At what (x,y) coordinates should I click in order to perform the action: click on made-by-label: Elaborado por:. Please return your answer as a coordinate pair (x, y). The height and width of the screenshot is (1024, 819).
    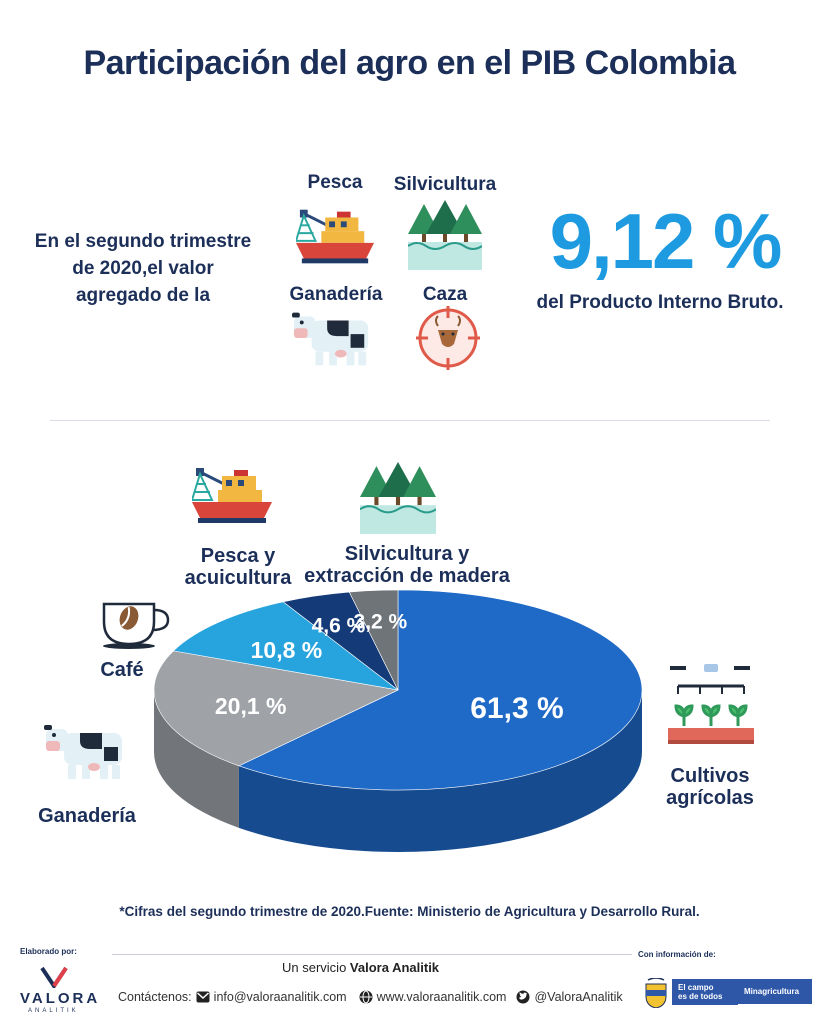
    Looking at the image, I should click on (48, 951).